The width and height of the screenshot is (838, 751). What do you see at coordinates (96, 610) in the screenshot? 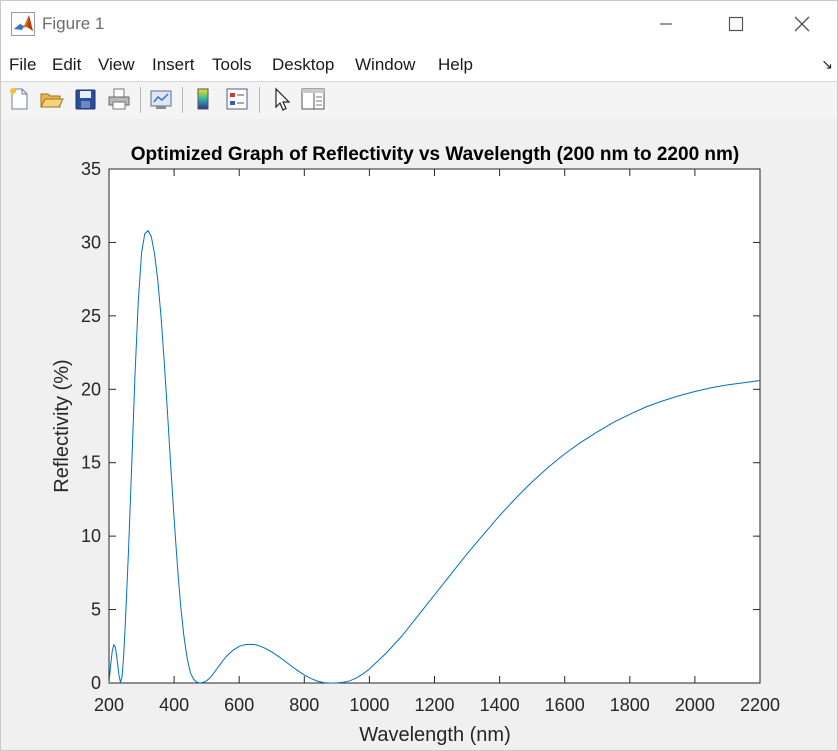
I see `y-tick-label: 5` at bounding box center [96, 610].